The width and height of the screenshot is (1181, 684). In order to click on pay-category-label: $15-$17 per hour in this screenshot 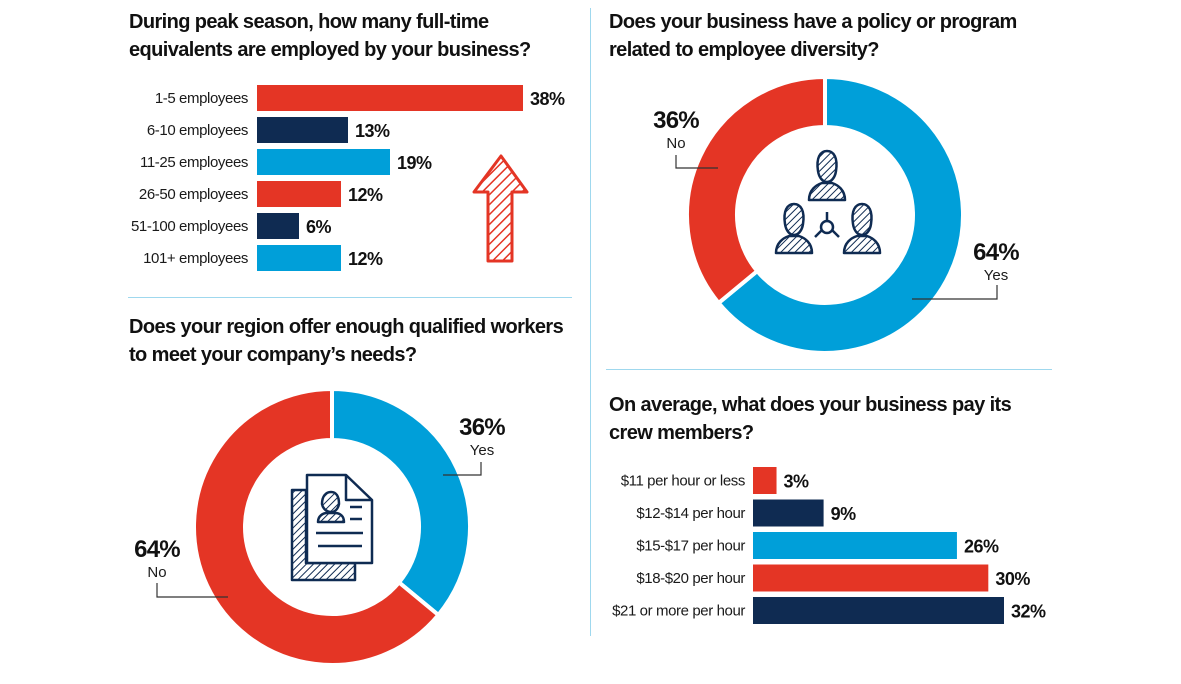, I will do `click(690, 546)`.